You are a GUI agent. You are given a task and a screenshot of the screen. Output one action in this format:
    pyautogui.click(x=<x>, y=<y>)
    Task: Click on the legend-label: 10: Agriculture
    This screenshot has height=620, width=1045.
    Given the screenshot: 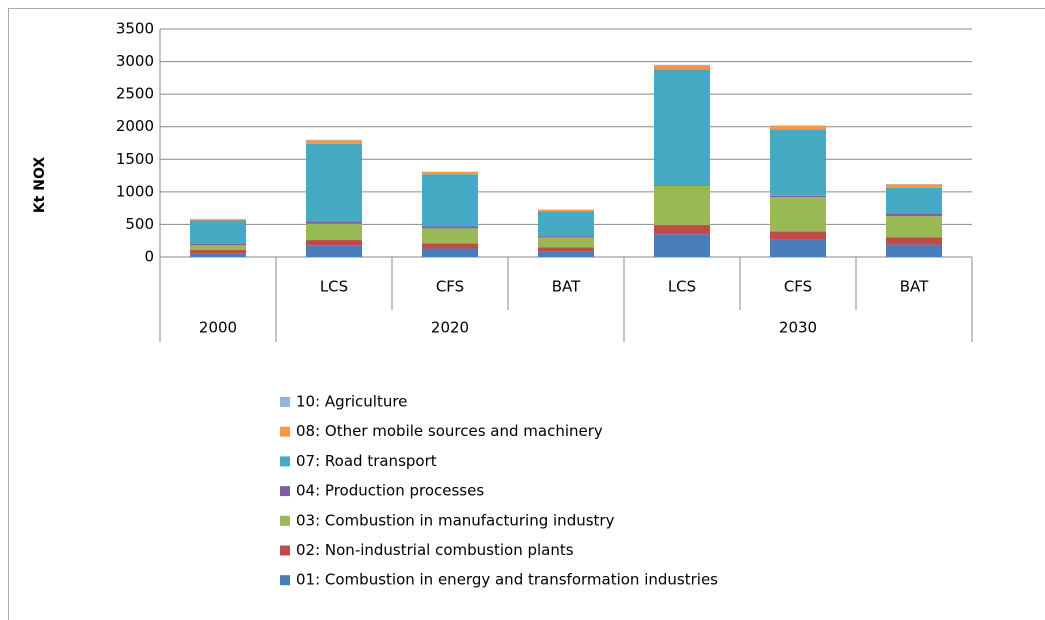 What is the action you would take?
    pyautogui.click(x=351, y=402)
    